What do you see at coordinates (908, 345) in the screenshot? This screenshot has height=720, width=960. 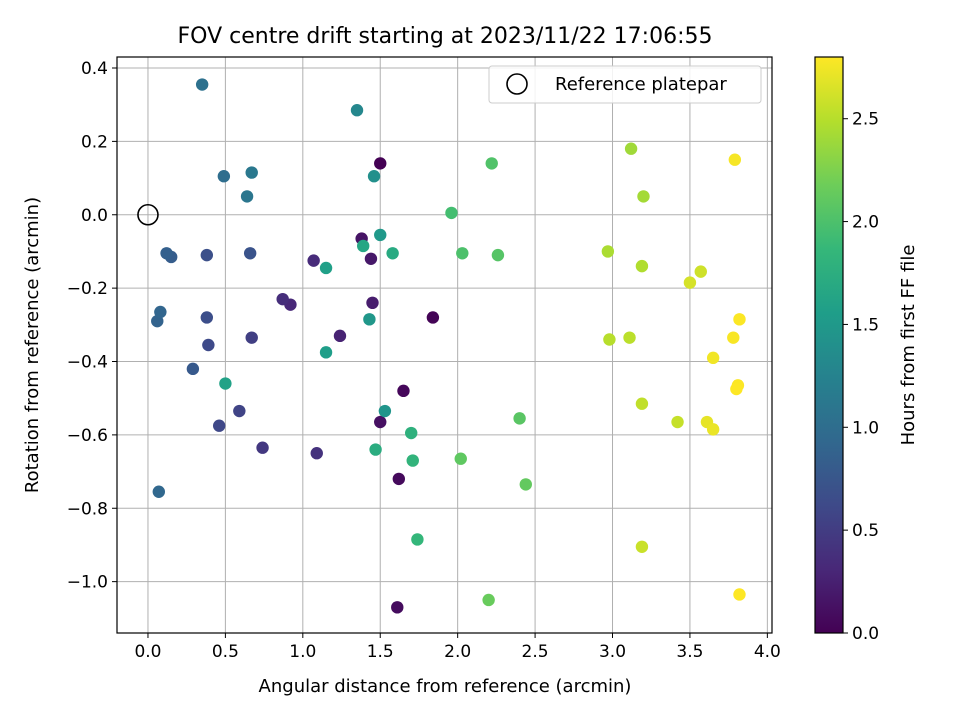 I see `colorbar-label: Hours from first FF file` at bounding box center [908, 345].